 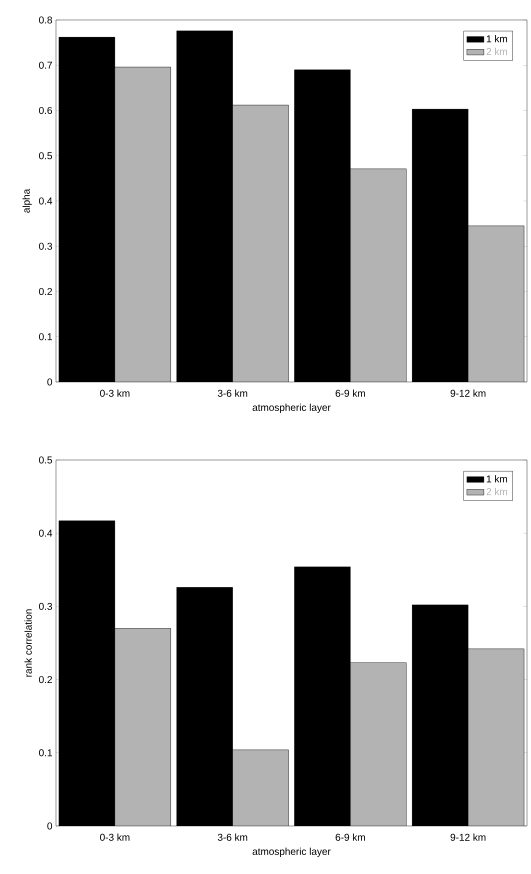 I want to click on y-tick-label: 0.6, so click(x=45, y=110).